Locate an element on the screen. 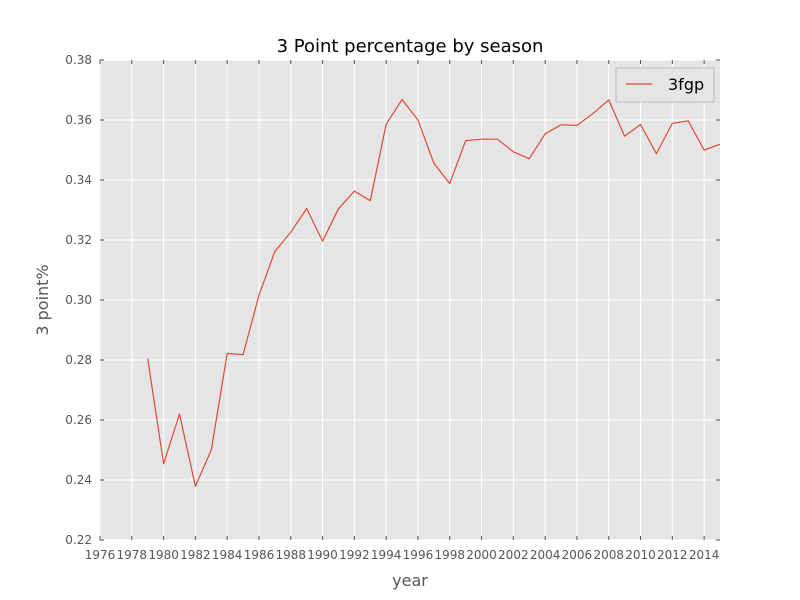 Image resolution: width=800 pixels, height=600 pixels. y-tick-label: 0.32 is located at coordinates (78, 240).